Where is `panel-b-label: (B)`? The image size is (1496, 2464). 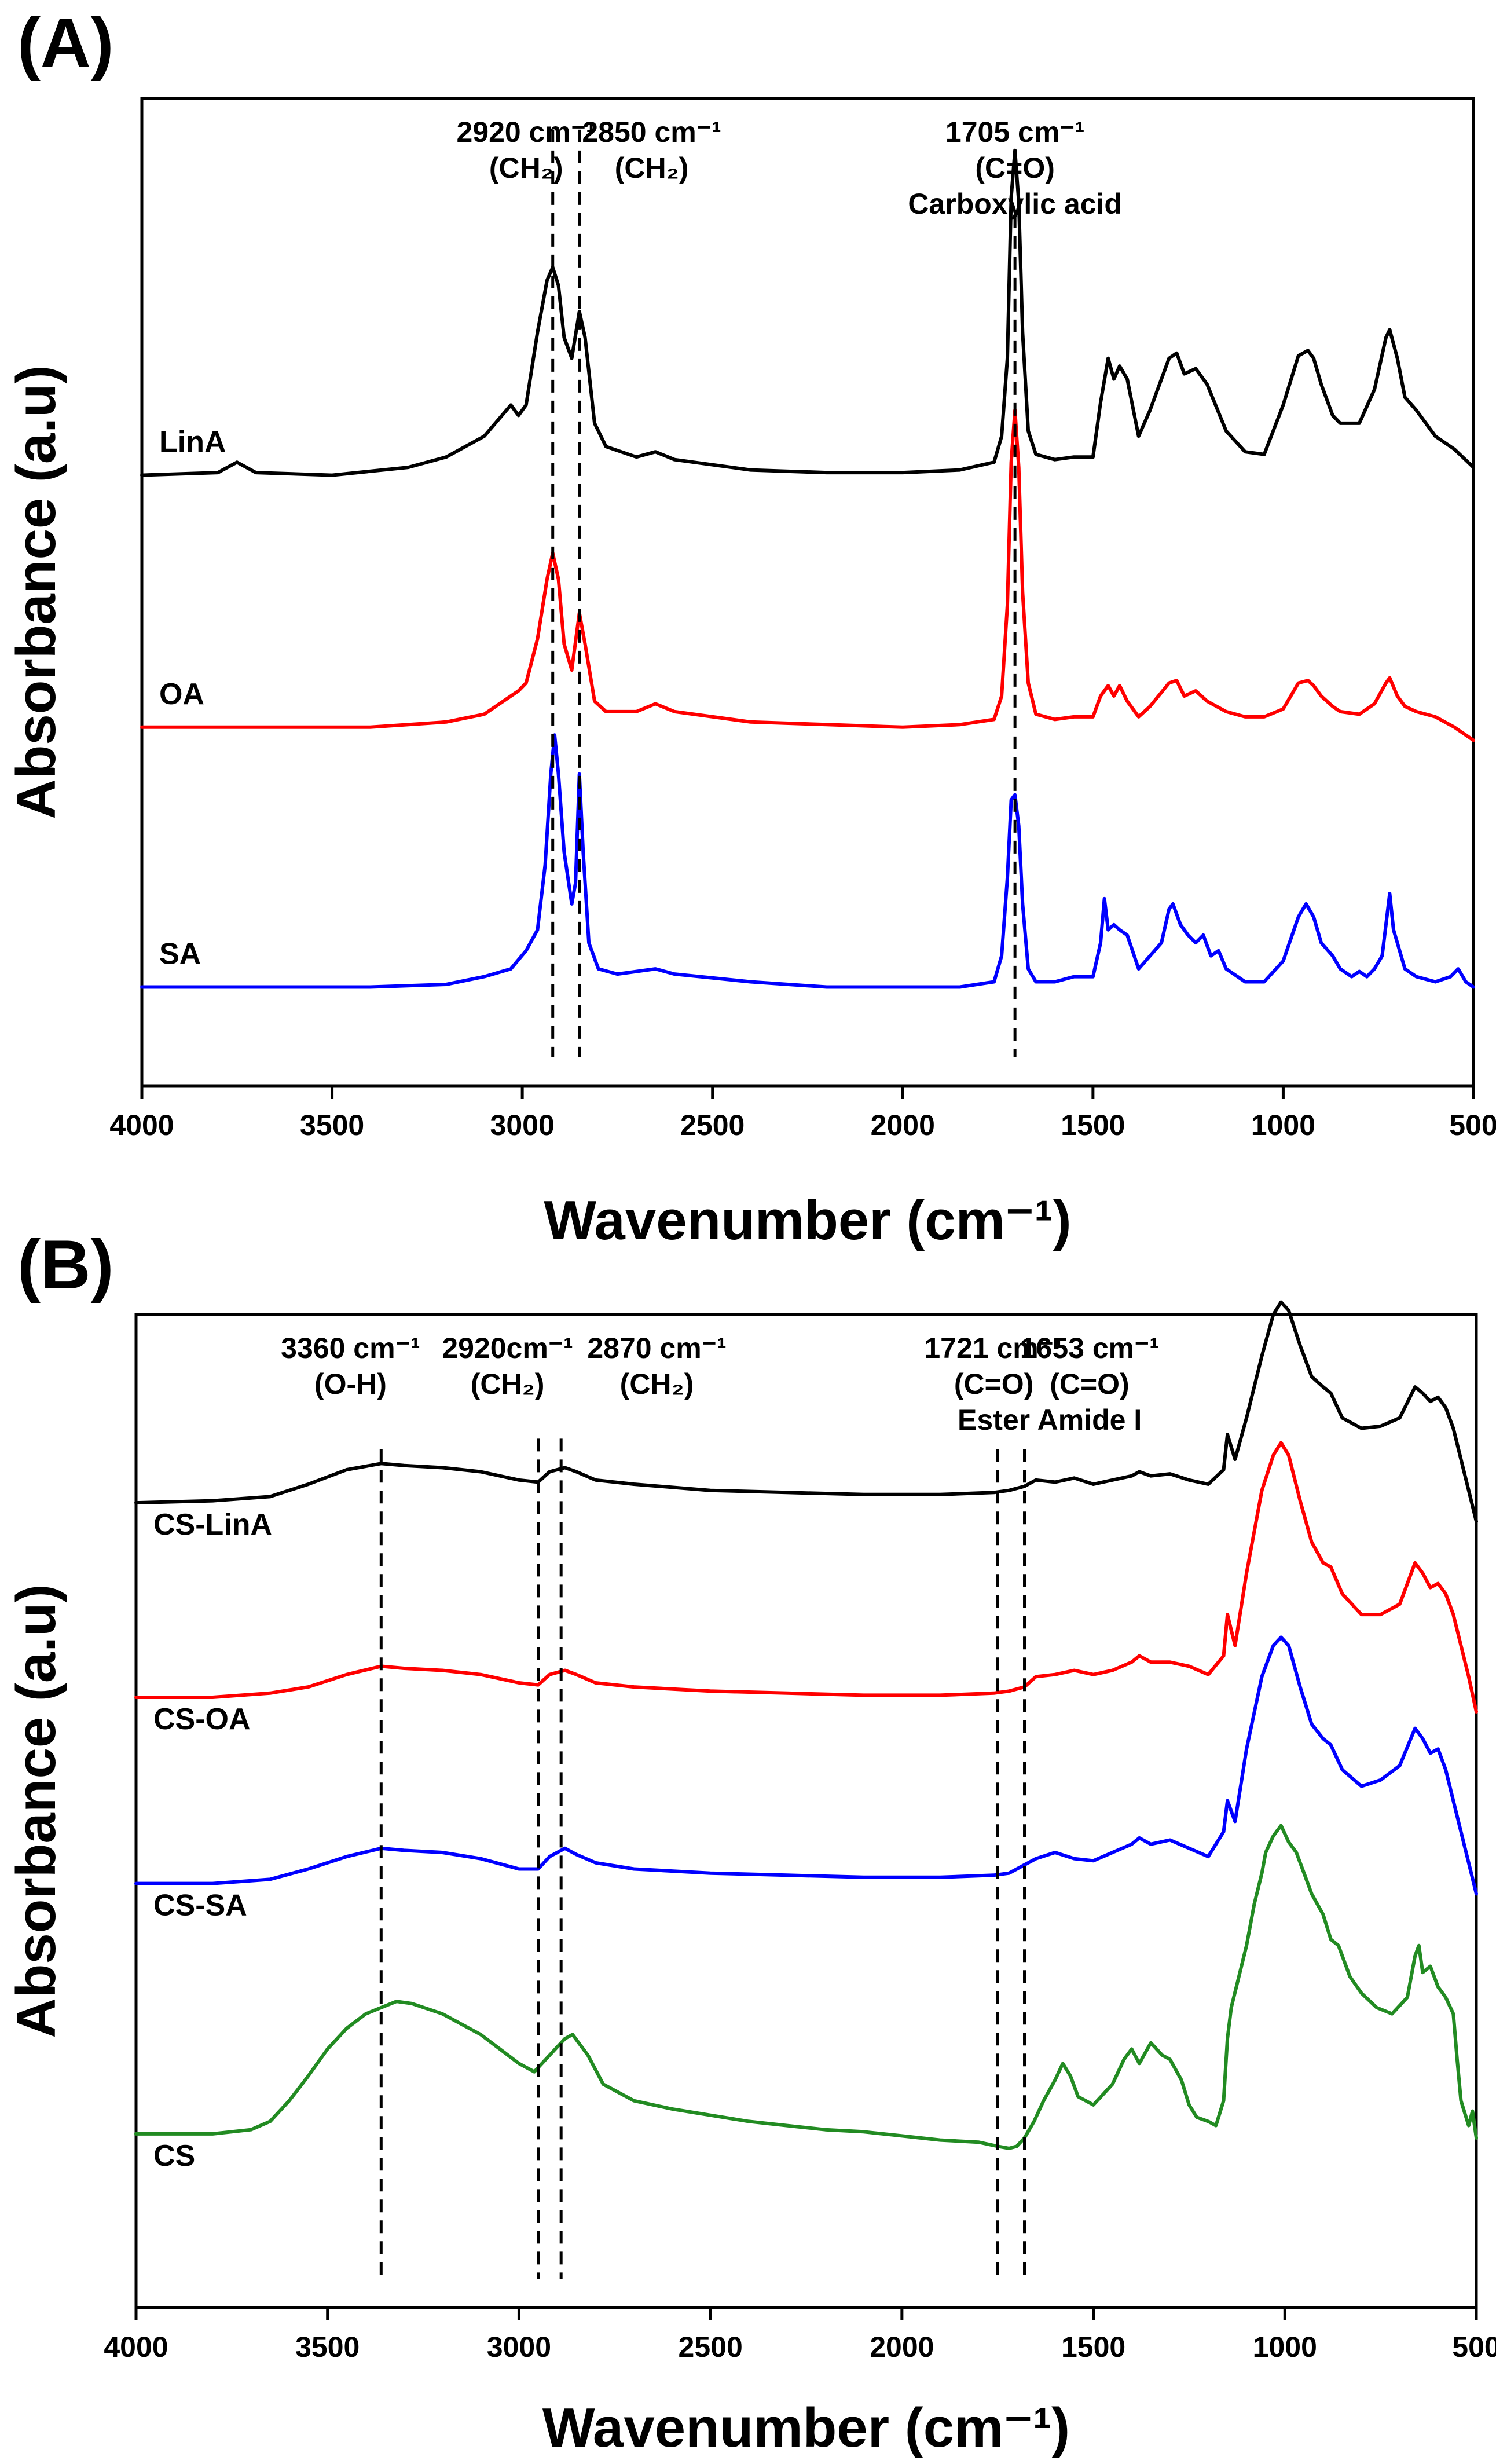 panel-b-label: (B) is located at coordinates (65, 1265).